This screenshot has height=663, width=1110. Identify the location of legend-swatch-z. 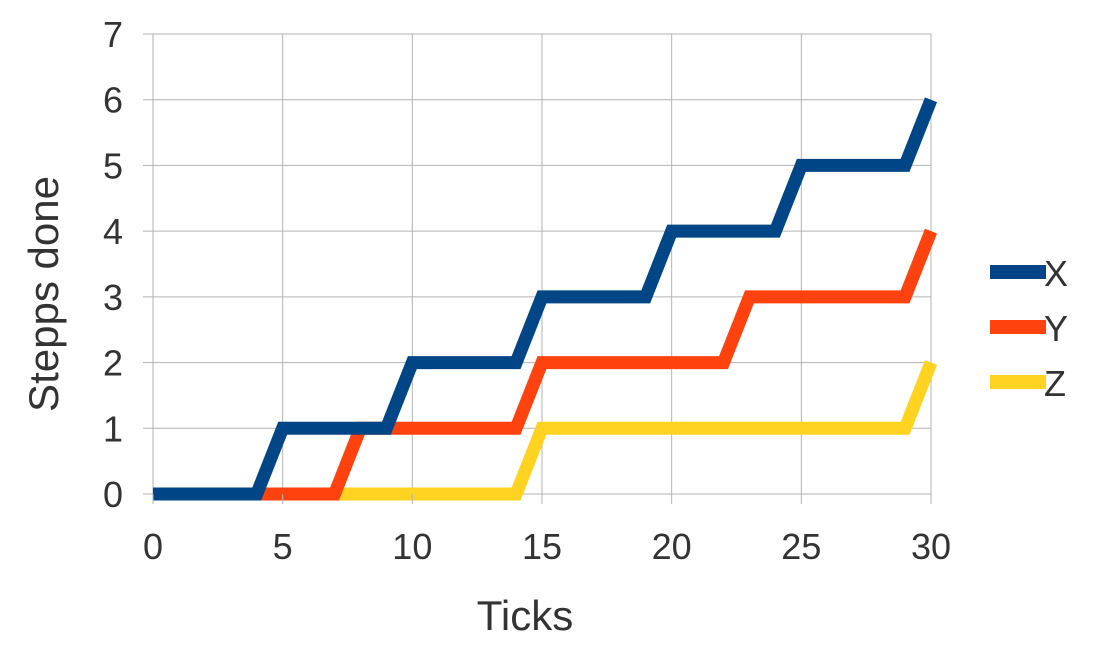
(1018, 382).